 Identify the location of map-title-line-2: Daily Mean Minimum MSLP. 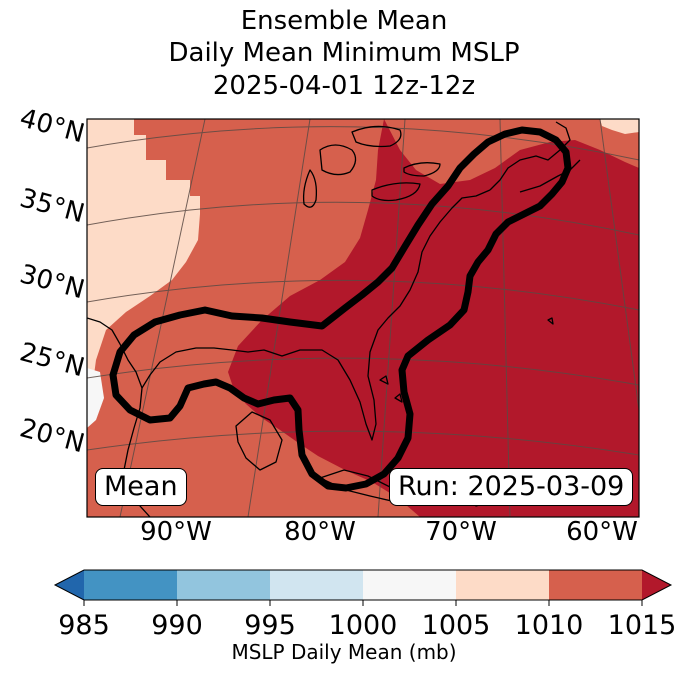
(344, 53).